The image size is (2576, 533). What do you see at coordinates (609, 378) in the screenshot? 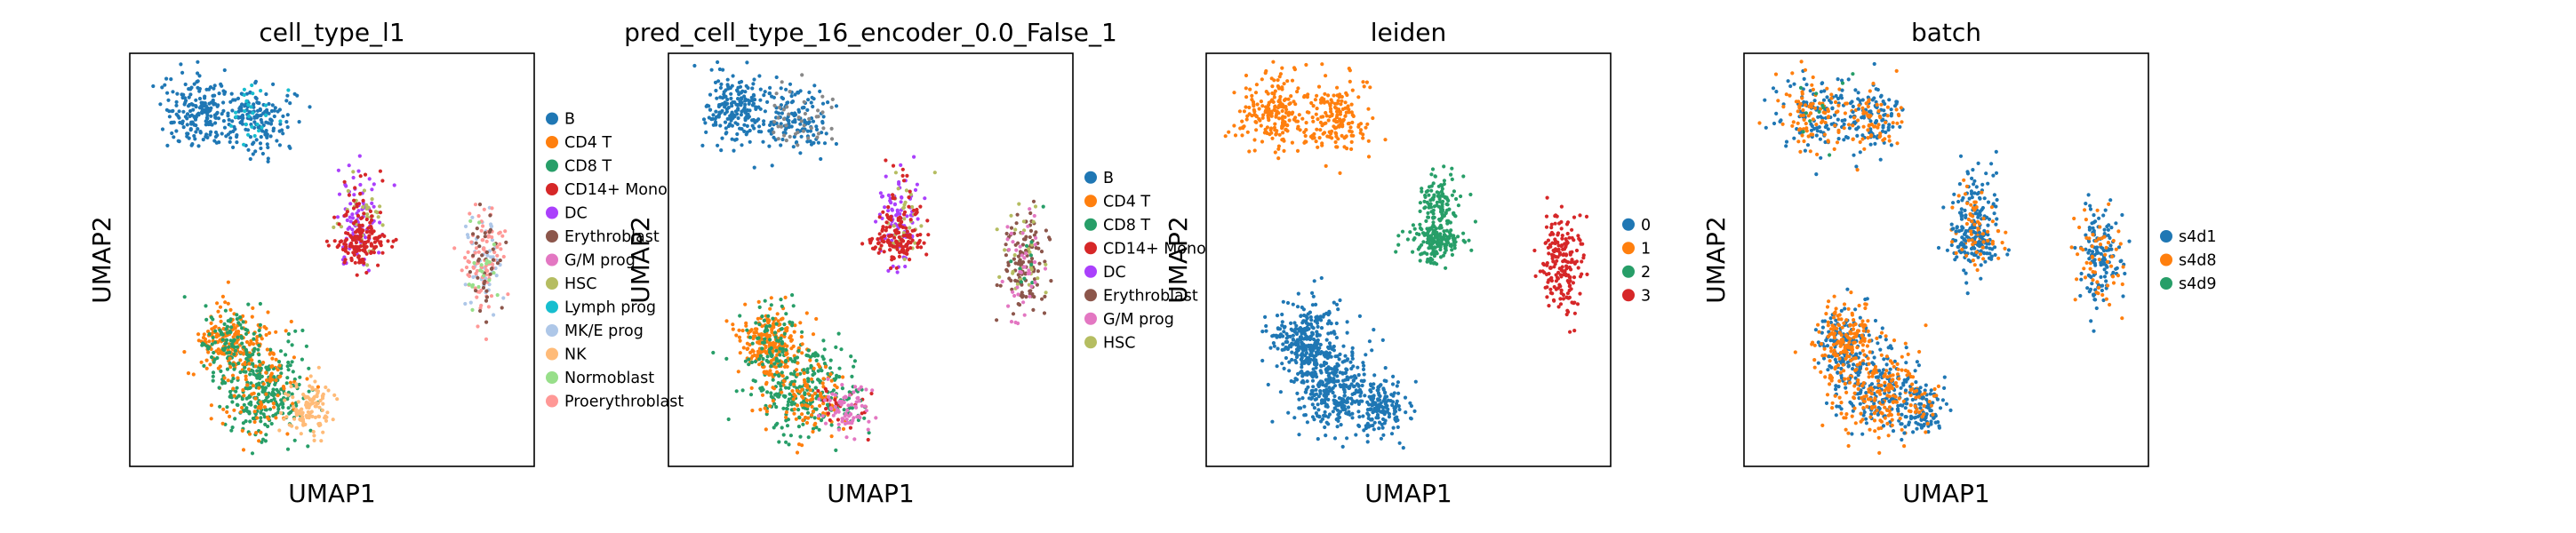
I see `legend-label: Normoblast` at bounding box center [609, 378].